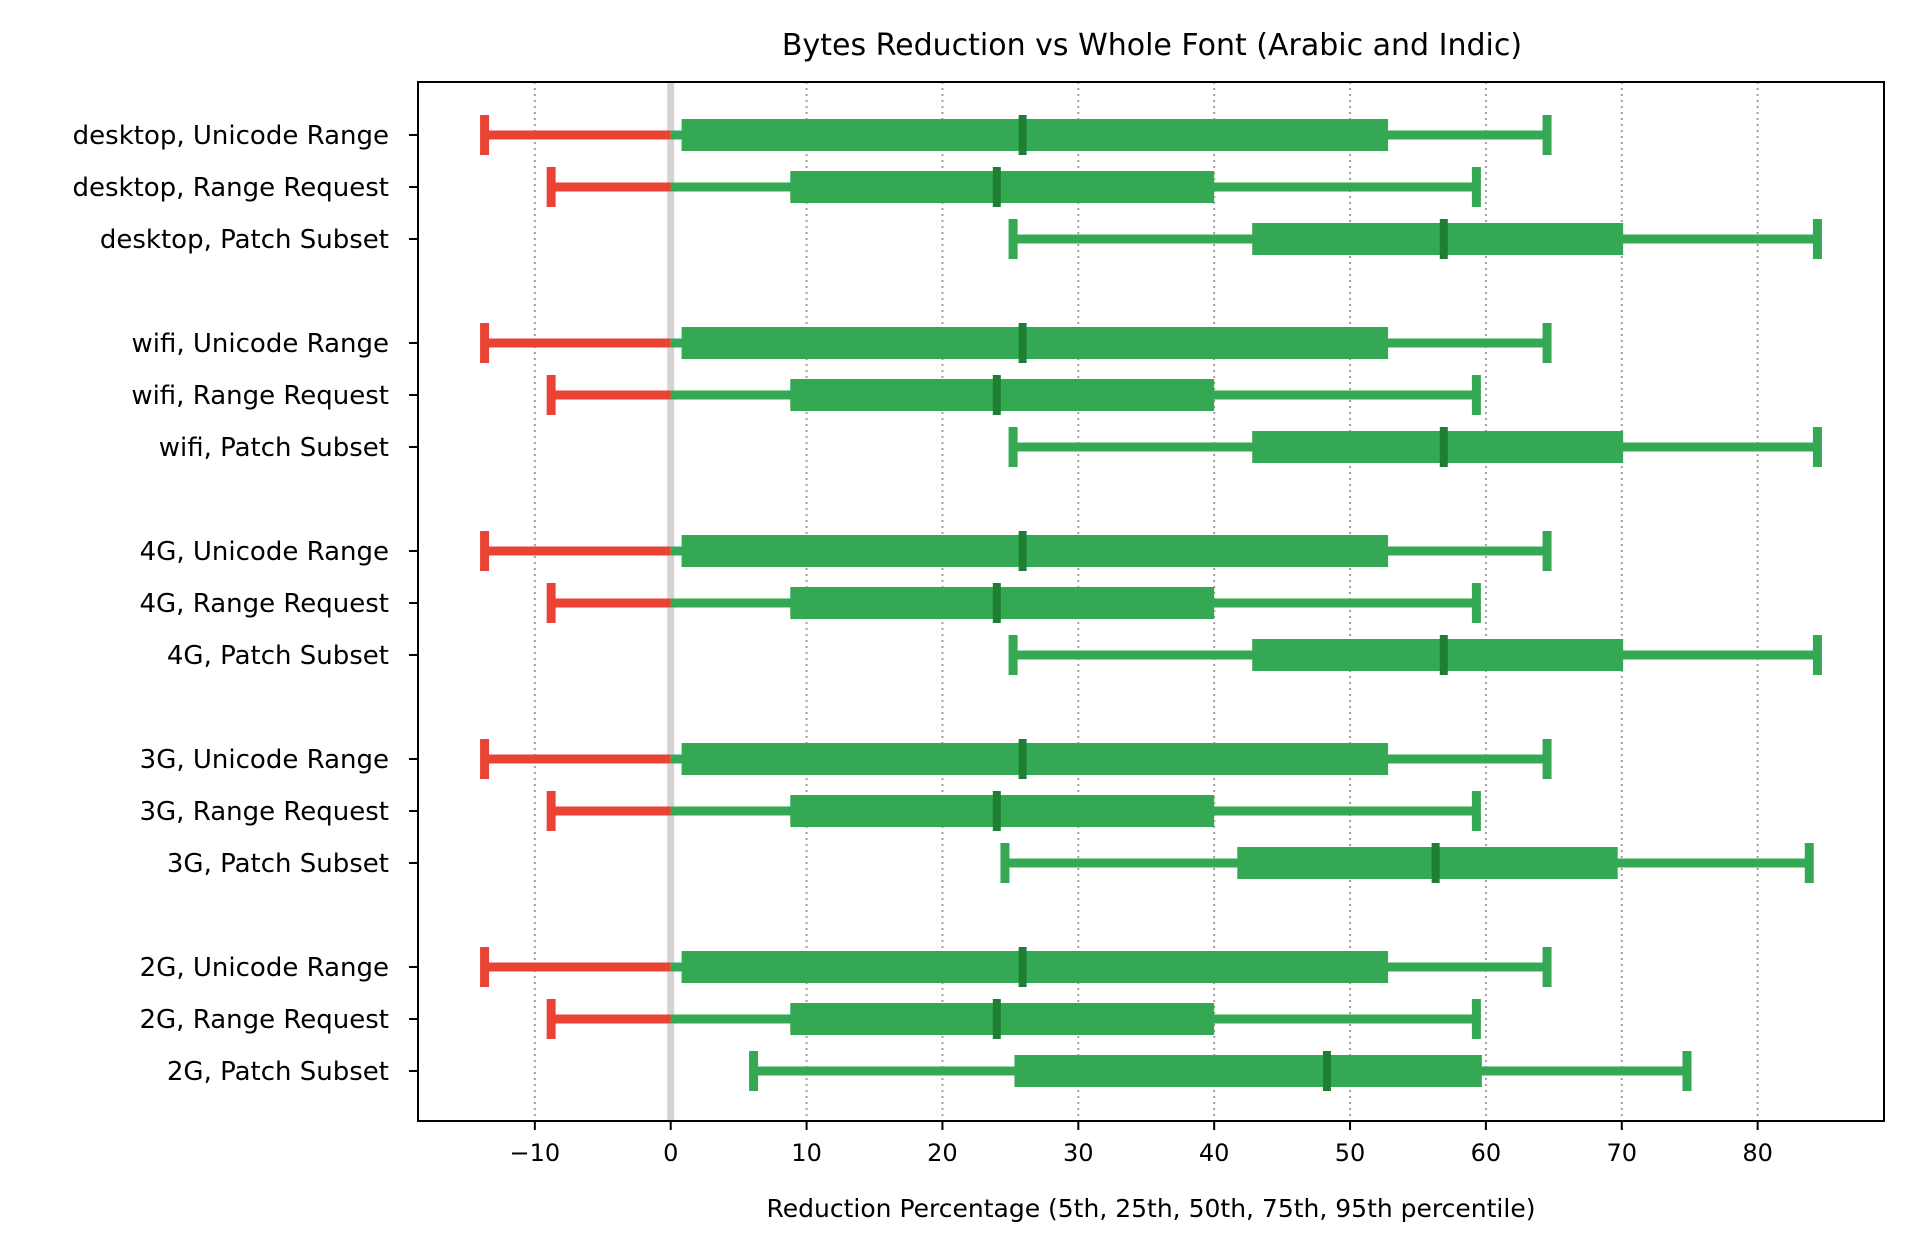 Image resolution: width=1907 pixels, height=1249 pixels. Describe the element at coordinates (264, 604) in the screenshot. I see `y-tick-label: 4G, Range Request` at that location.